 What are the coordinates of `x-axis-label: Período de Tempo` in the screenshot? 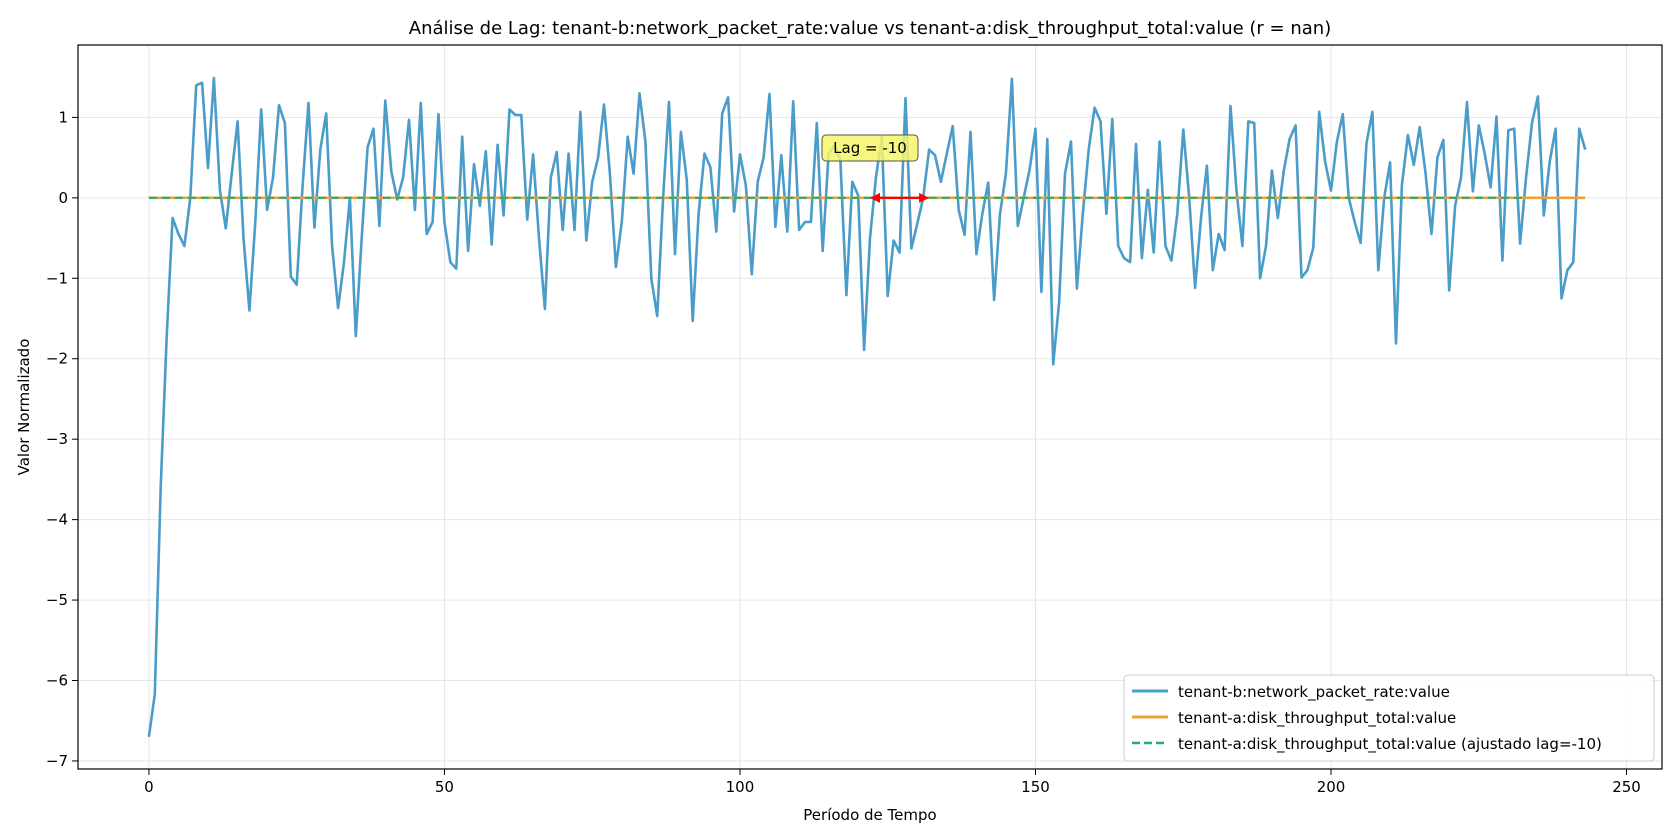 It's located at (869, 815).